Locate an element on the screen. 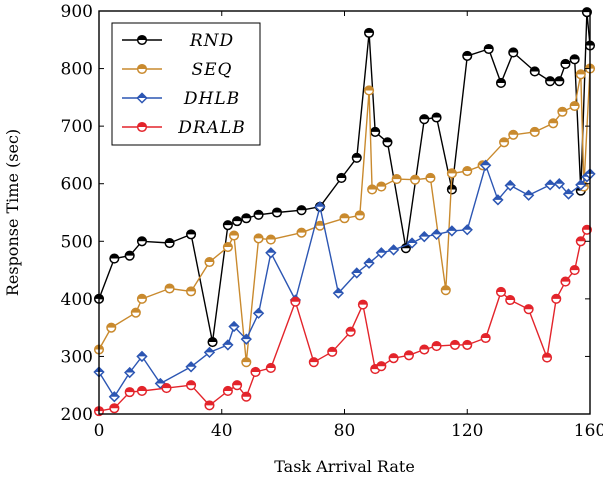 This screenshot has height=478, width=603. y-tick-label: 600 is located at coordinates (77, 185).